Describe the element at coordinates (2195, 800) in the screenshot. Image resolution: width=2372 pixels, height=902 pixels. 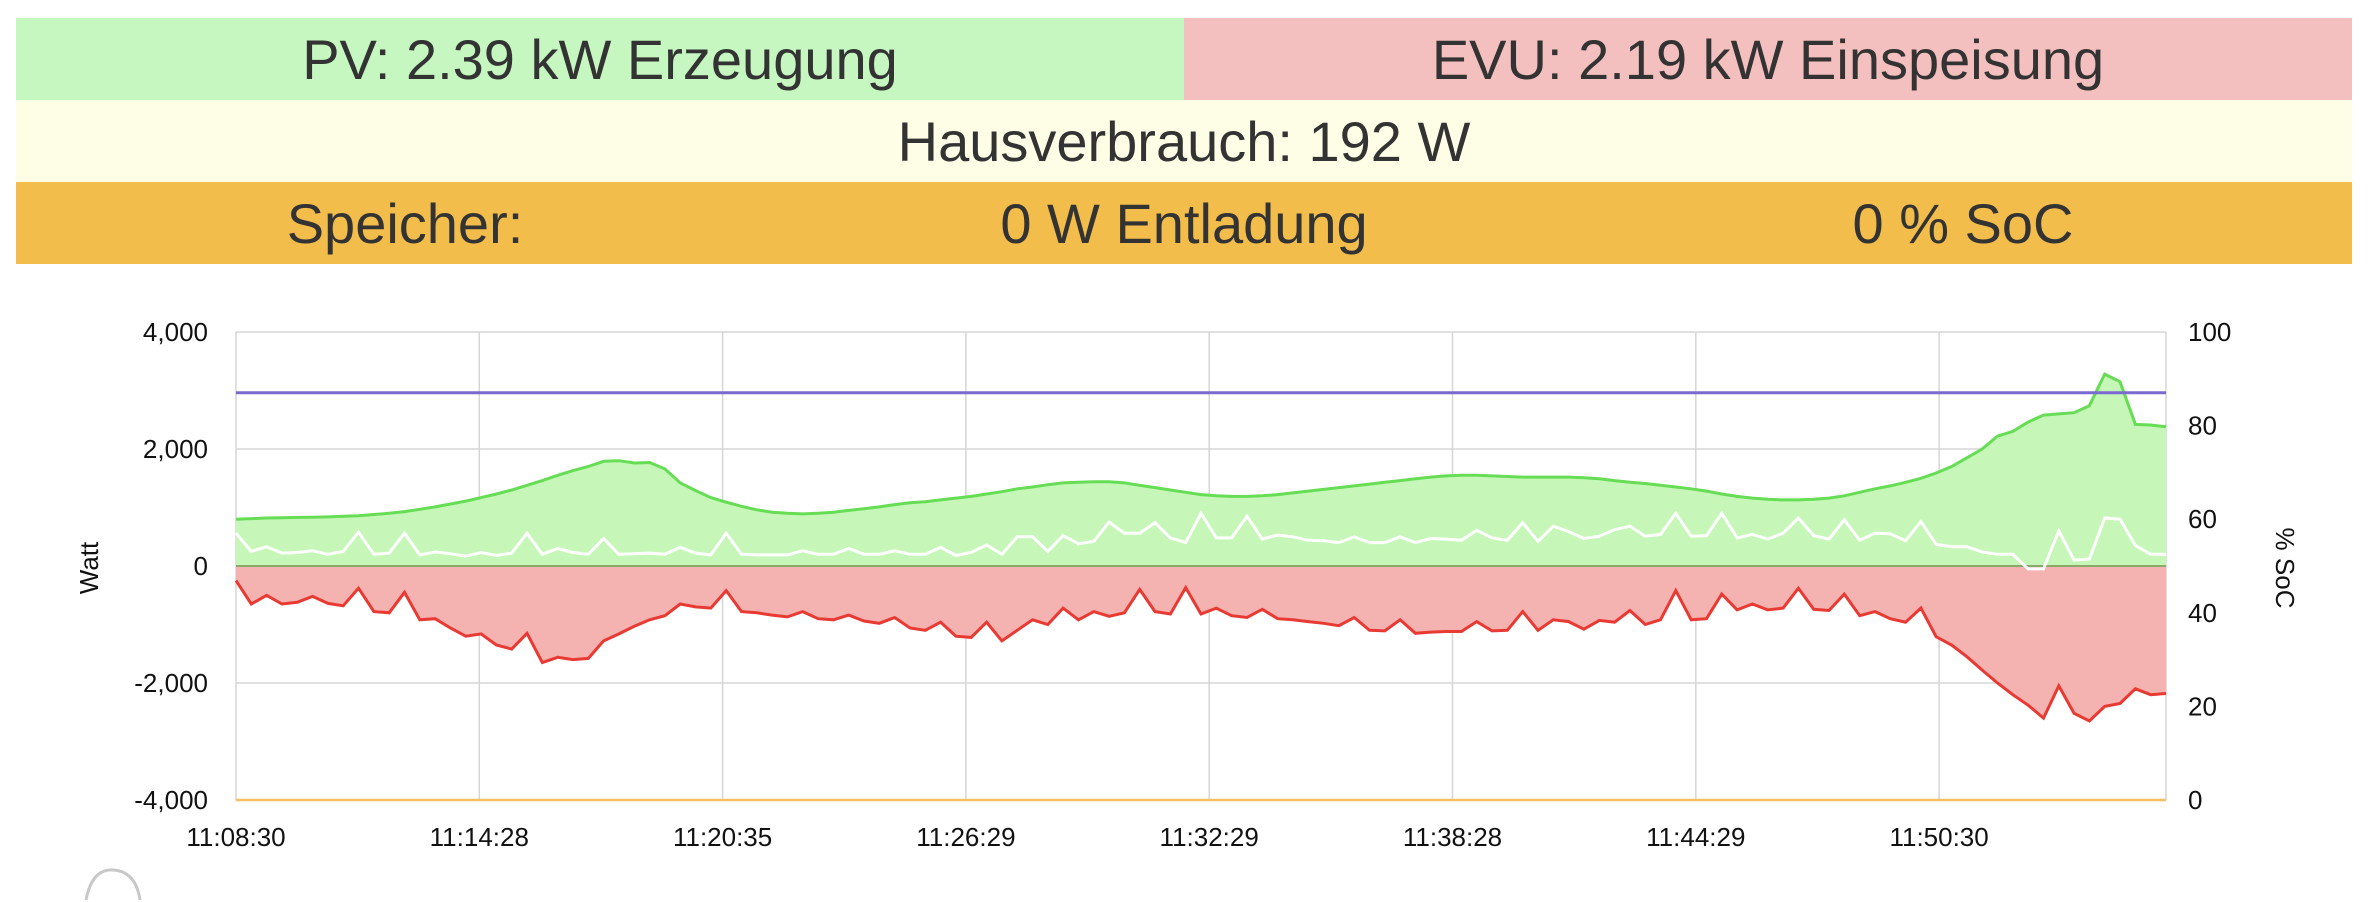
I see `y-tick-right: 0` at that location.